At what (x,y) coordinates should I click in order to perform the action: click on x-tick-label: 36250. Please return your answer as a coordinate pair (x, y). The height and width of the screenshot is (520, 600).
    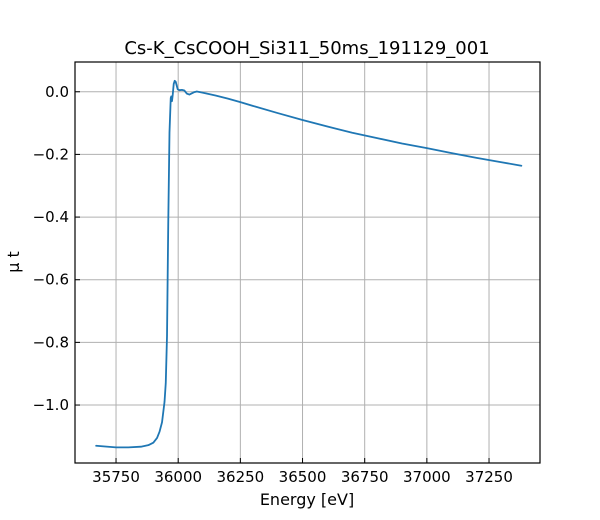
    Looking at the image, I should click on (241, 477).